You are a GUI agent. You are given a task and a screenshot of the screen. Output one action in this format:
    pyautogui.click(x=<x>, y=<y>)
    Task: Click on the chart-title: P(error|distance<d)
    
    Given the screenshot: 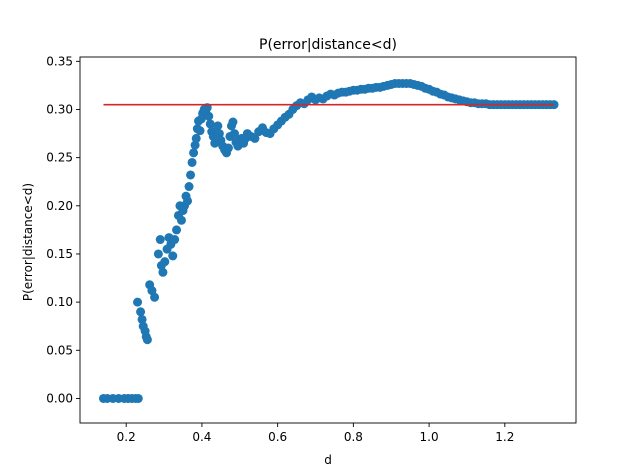 What is the action you would take?
    pyautogui.click(x=328, y=45)
    